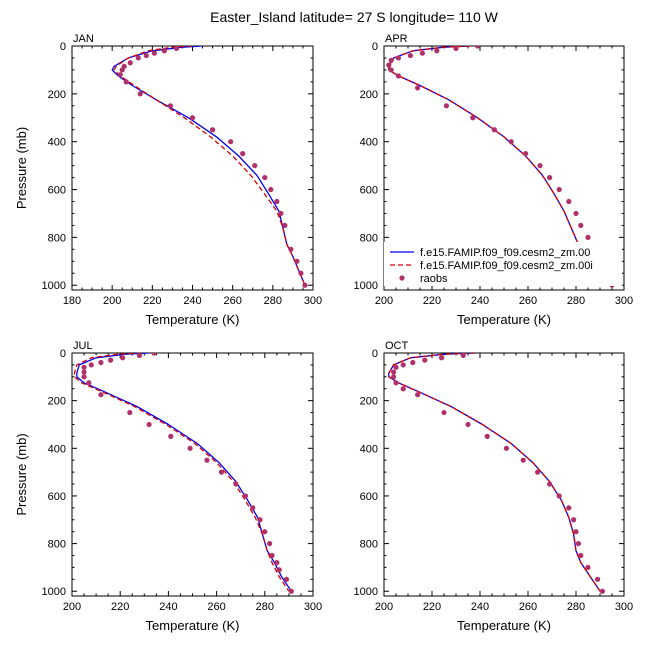  Describe the element at coordinates (504, 625) in the screenshot. I see `x-axis-title: Temperature (K)` at that location.